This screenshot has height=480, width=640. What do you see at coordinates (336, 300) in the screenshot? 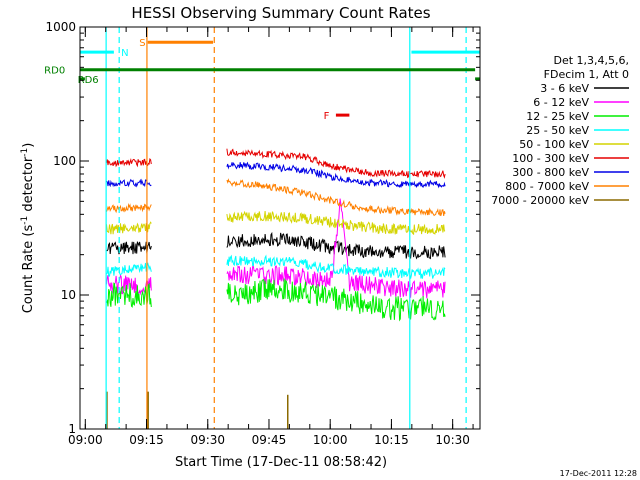
I see `series-line-12-25-kev-seg2` at bounding box center [336, 300].